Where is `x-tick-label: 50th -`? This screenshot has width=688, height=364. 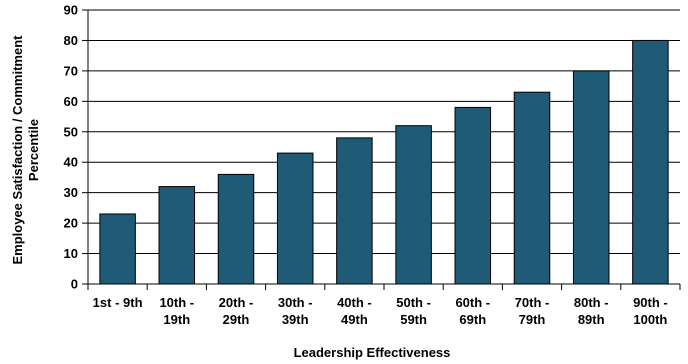
x-tick-label: 50th - is located at coordinates (413, 302).